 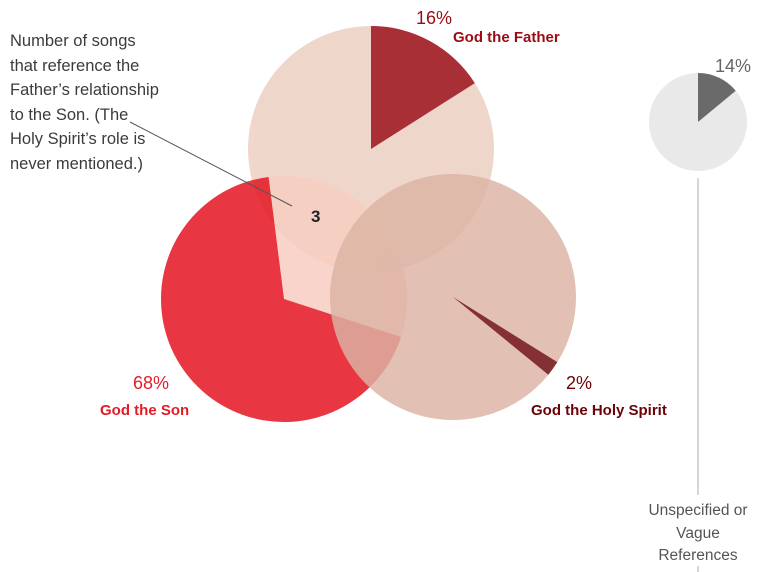 What do you see at coordinates (698, 533) in the screenshot?
I see `unspecified-name-label: Unspecified or Vague References` at bounding box center [698, 533].